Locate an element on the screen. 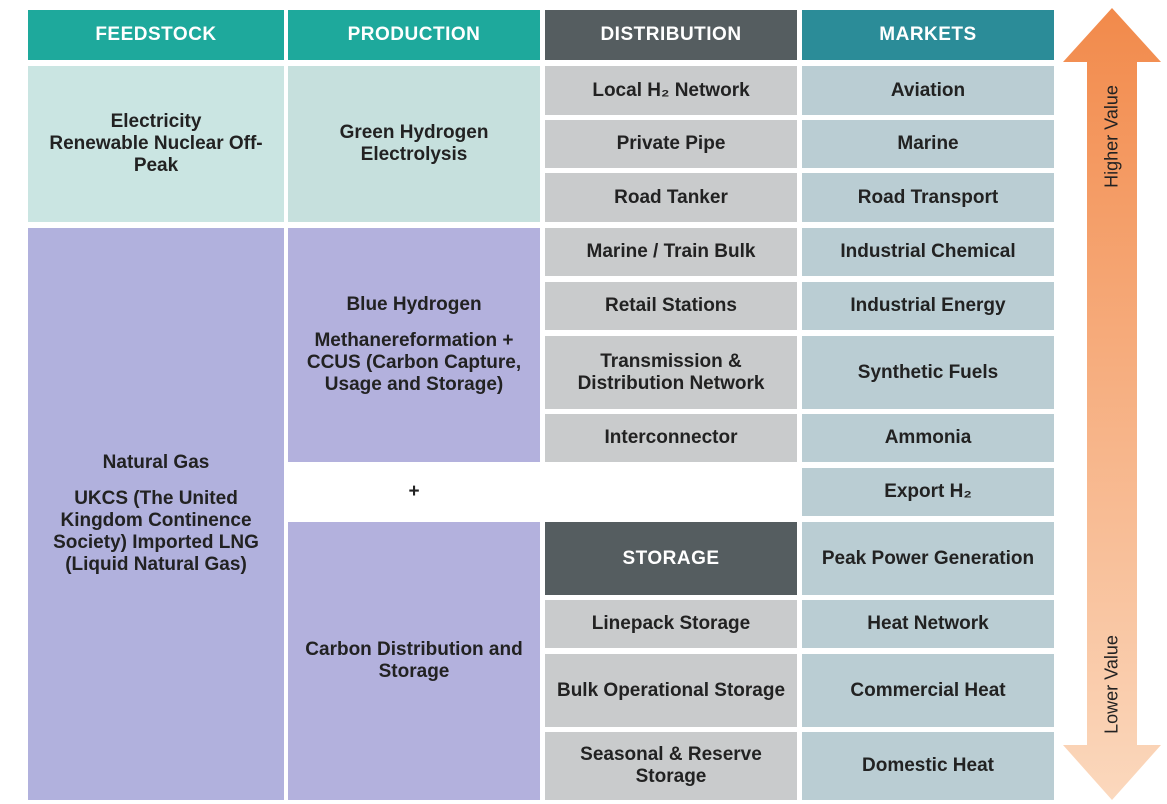 The width and height of the screenshot is (1167, 804). header: PRODUCTION is located at coordinates (414, 35).